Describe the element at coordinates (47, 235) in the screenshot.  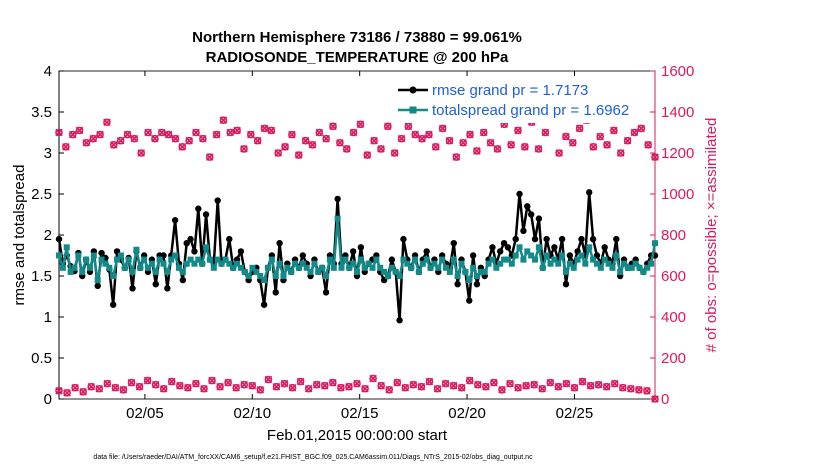
I see `left-axis-ticks: 0 0.5 1 1.5 2 2.5 3 3.5 4` at that location.